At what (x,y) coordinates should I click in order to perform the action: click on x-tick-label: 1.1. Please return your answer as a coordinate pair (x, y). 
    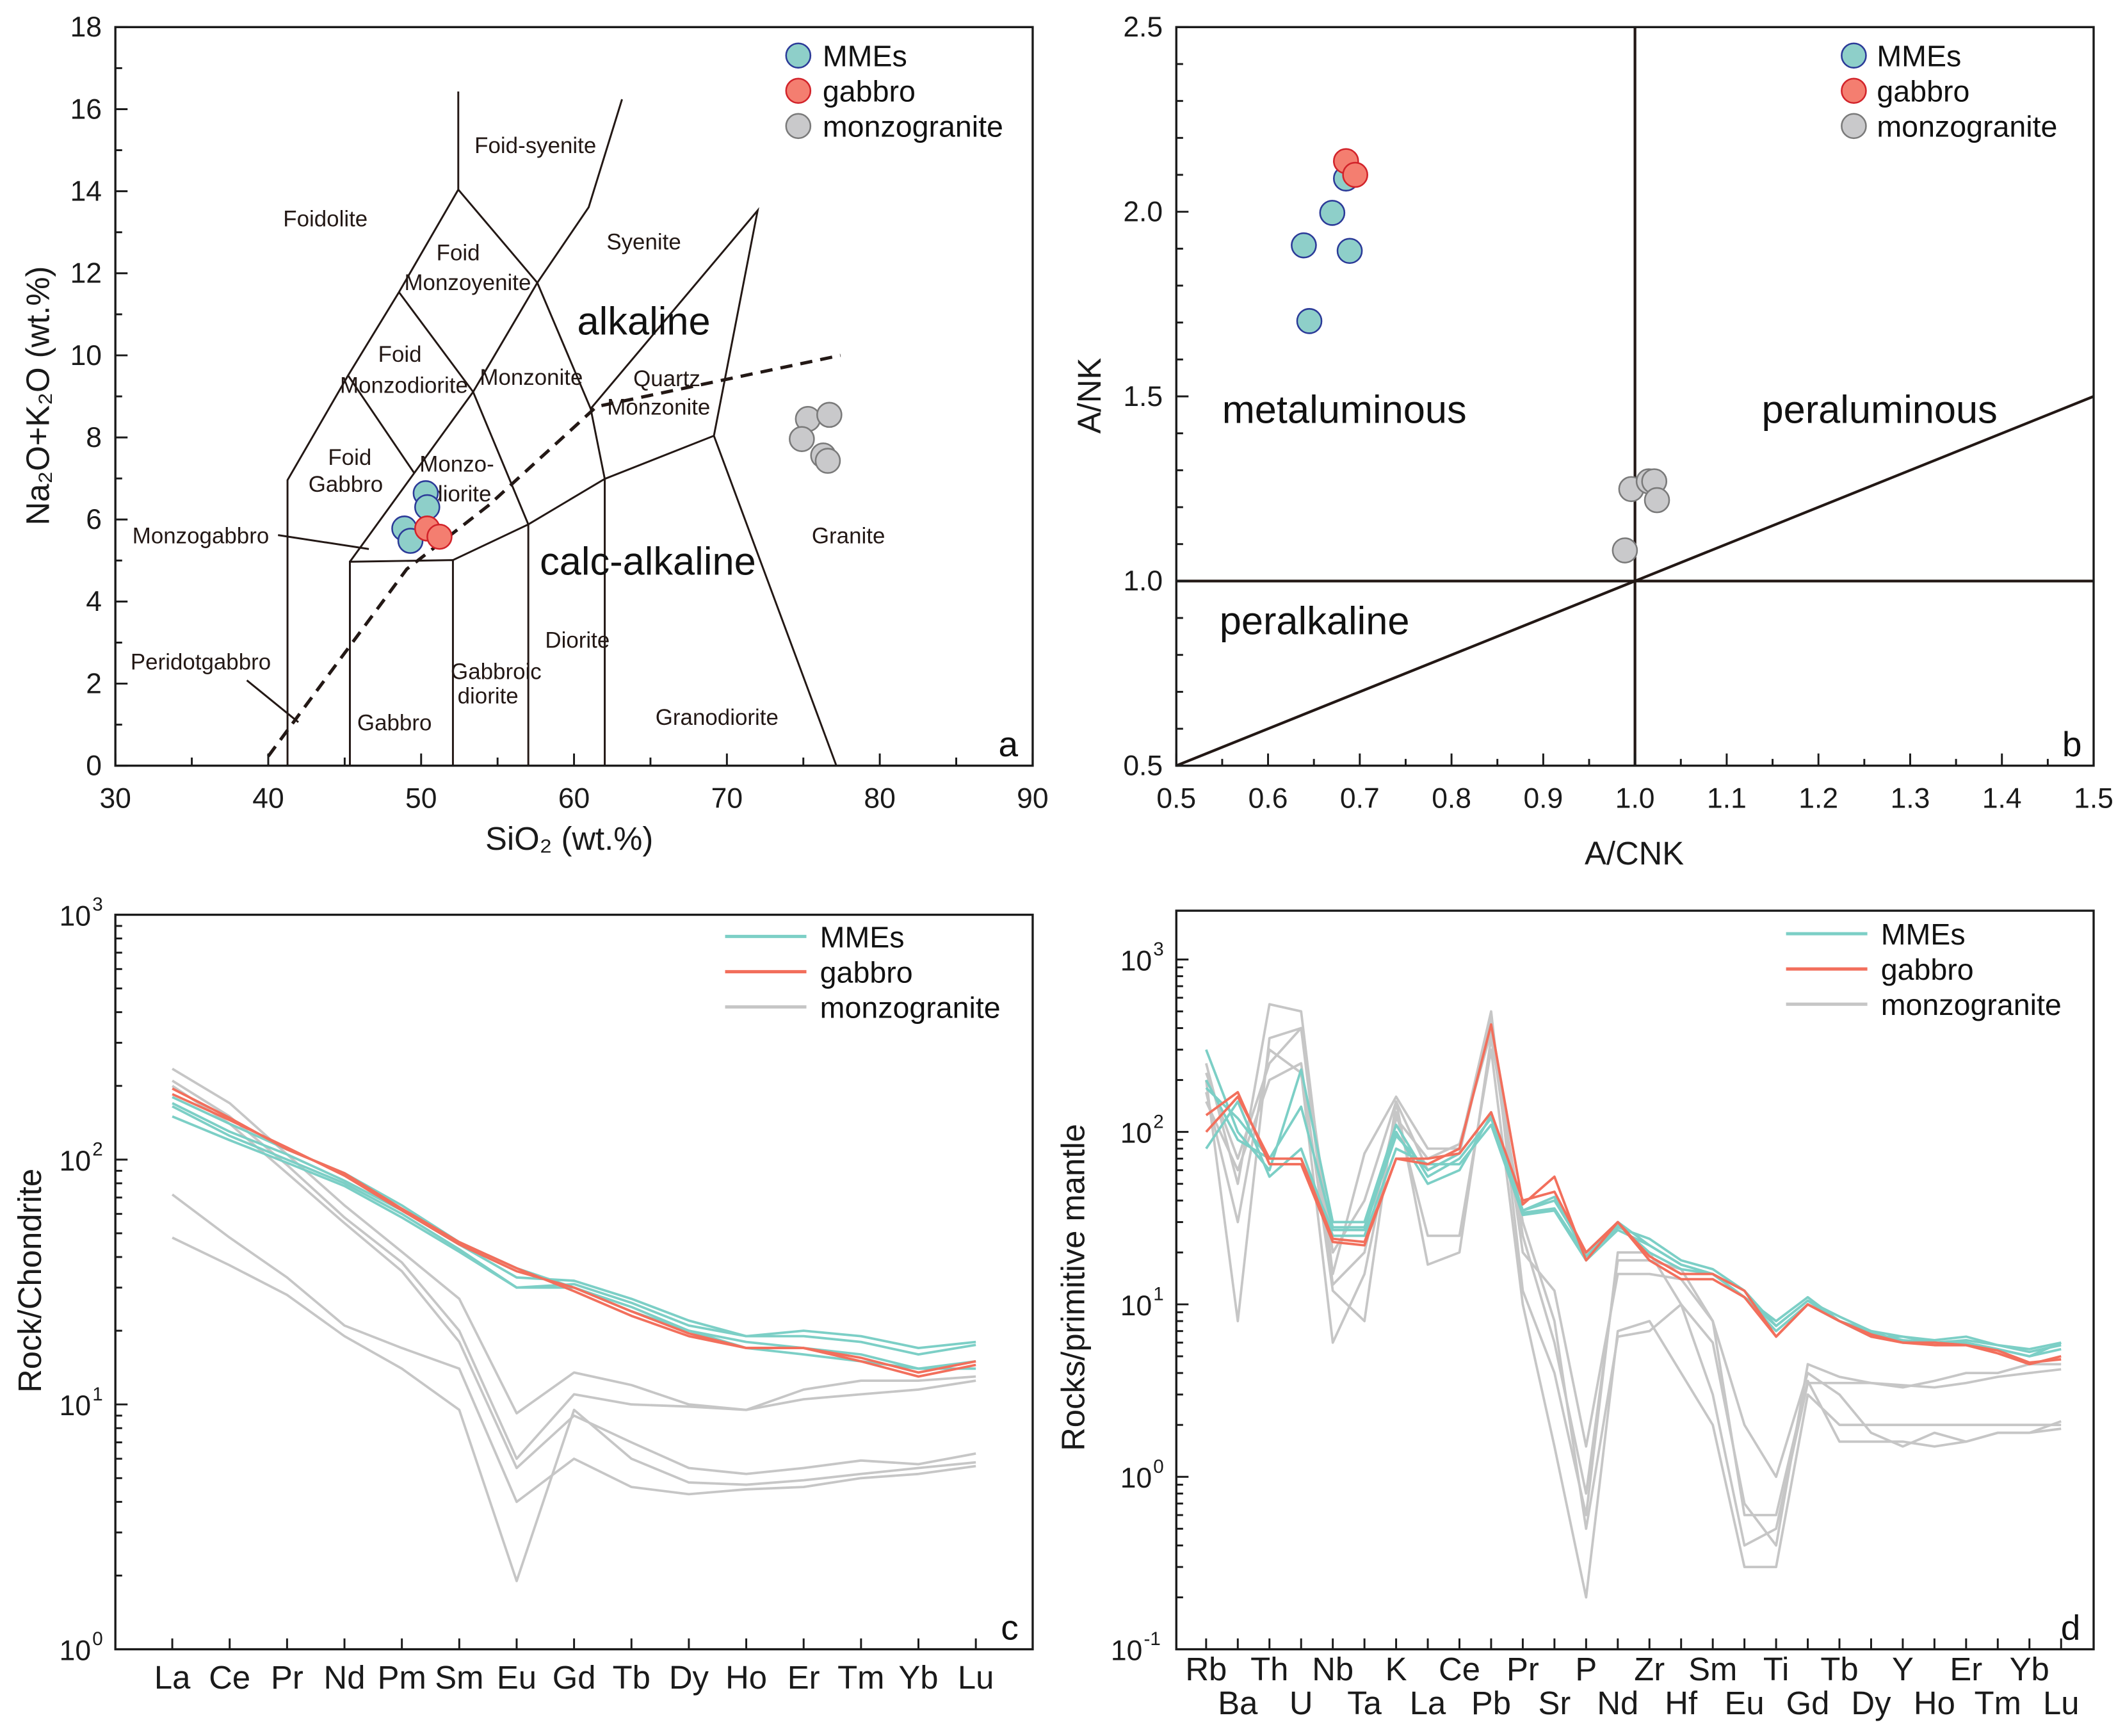
    Looking at the image, I should click on (1727, 798).